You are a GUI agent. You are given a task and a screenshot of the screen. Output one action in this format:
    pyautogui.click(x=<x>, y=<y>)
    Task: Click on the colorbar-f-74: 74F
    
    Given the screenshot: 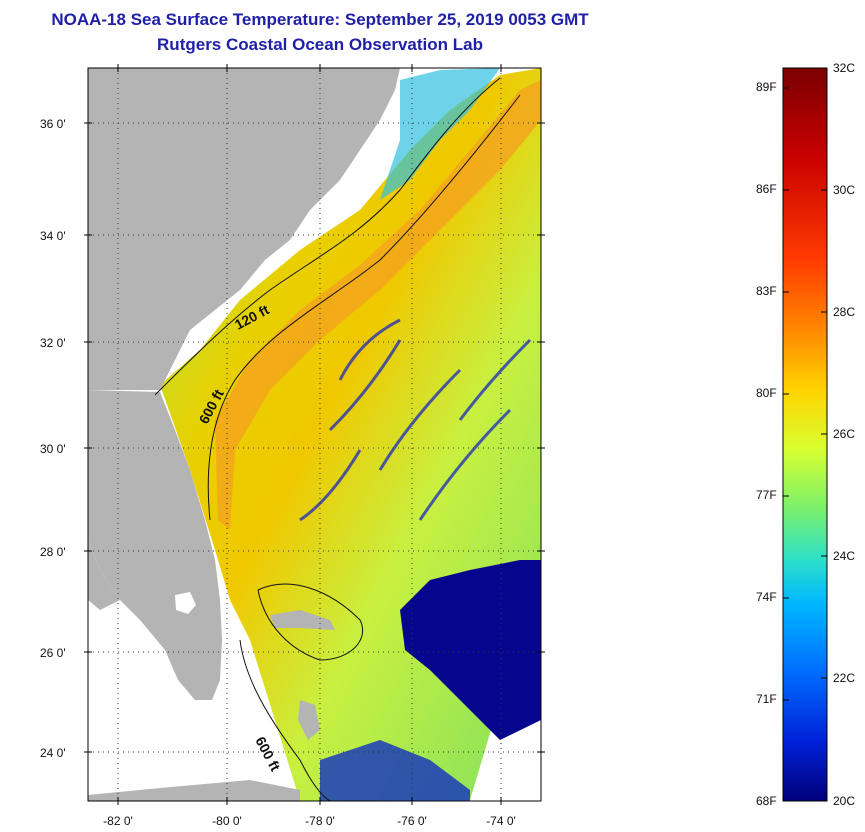 What is the action you would take?
    pyautogui.click(x=766, y=597)
    